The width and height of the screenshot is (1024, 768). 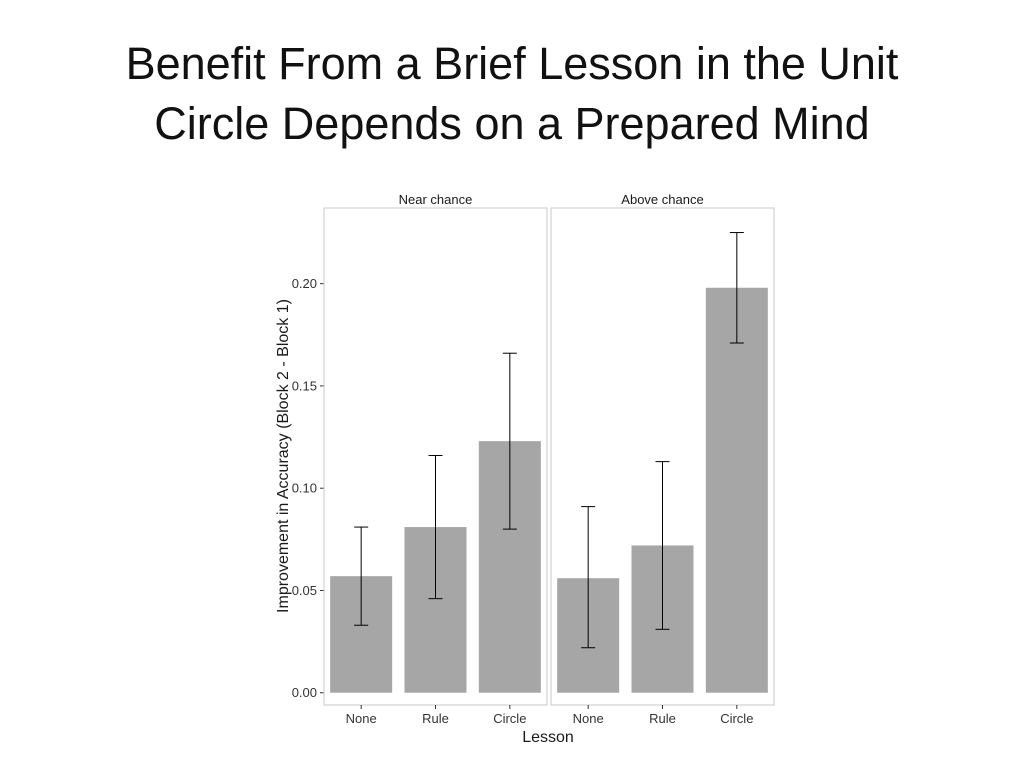 What do you see at coordinates (304, 283) in the screenshot?
I see `y-tick-label: 0.20` at bounding box center [304, 283].